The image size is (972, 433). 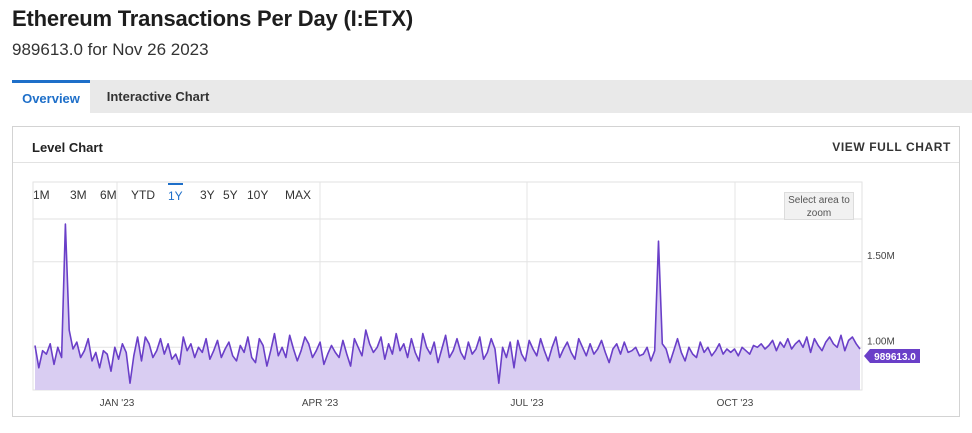 What do you see at coordinates (230, 195) in the screenshot?
I see `range-button-5y: 5Y` at bounding box center [230, 195].